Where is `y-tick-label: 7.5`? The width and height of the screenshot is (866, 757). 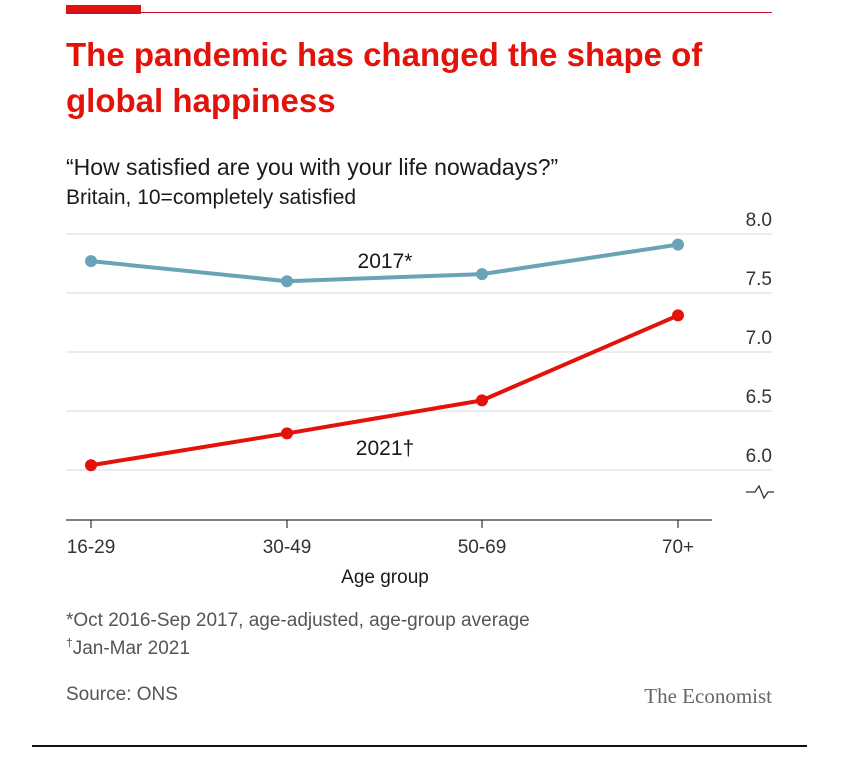
y-tick-label: 7.5 is located at coordinates (759, 279).